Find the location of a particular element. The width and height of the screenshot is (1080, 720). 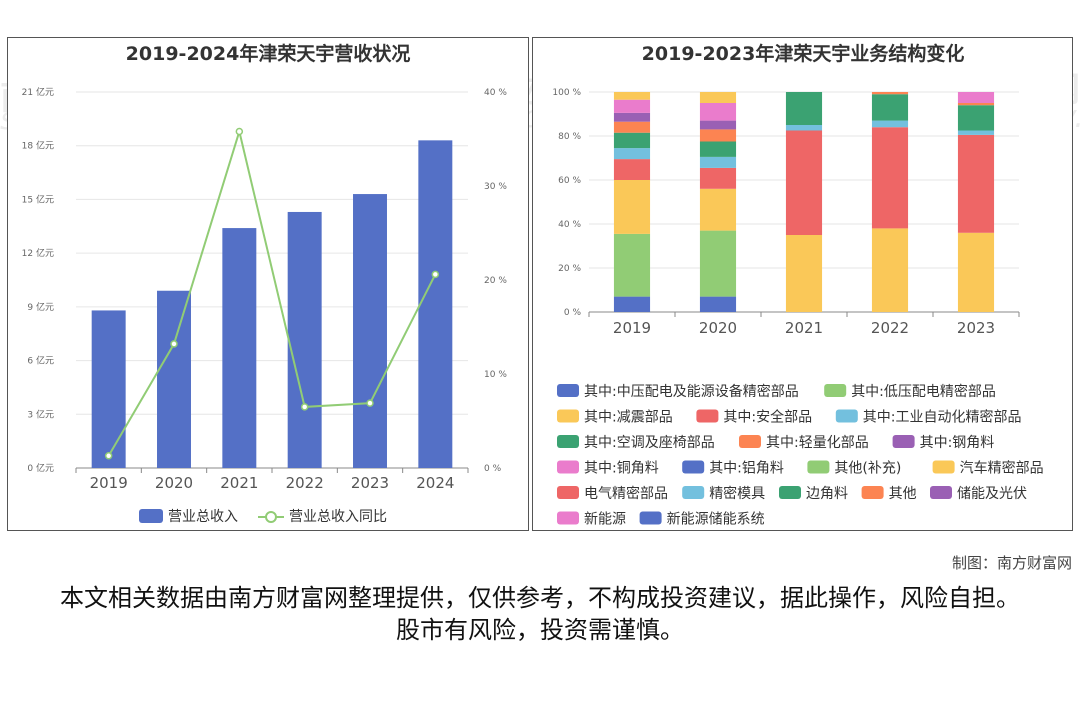

y-tick-label: 9 亿元 is located at coordinates (40, 307).